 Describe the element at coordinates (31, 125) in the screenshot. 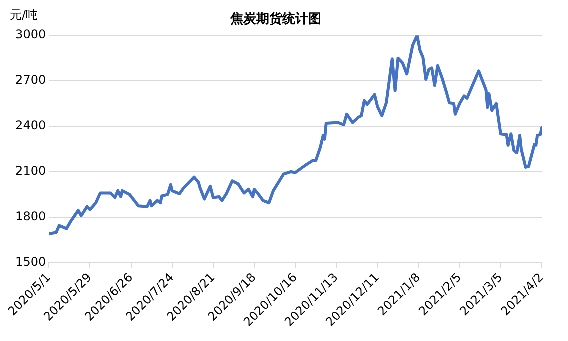

I see `y-tick-label: 2400` at that location.